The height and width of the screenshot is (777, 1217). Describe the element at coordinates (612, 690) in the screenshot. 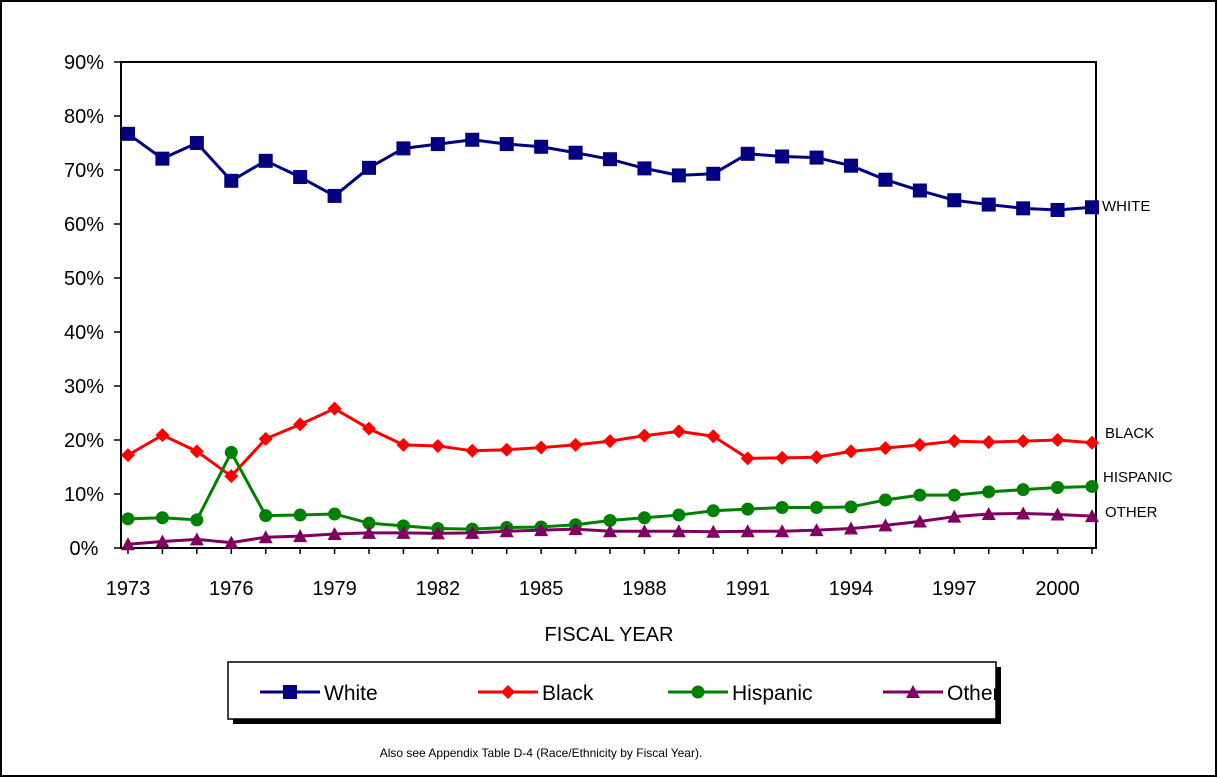

I see `legend-box` at that location.